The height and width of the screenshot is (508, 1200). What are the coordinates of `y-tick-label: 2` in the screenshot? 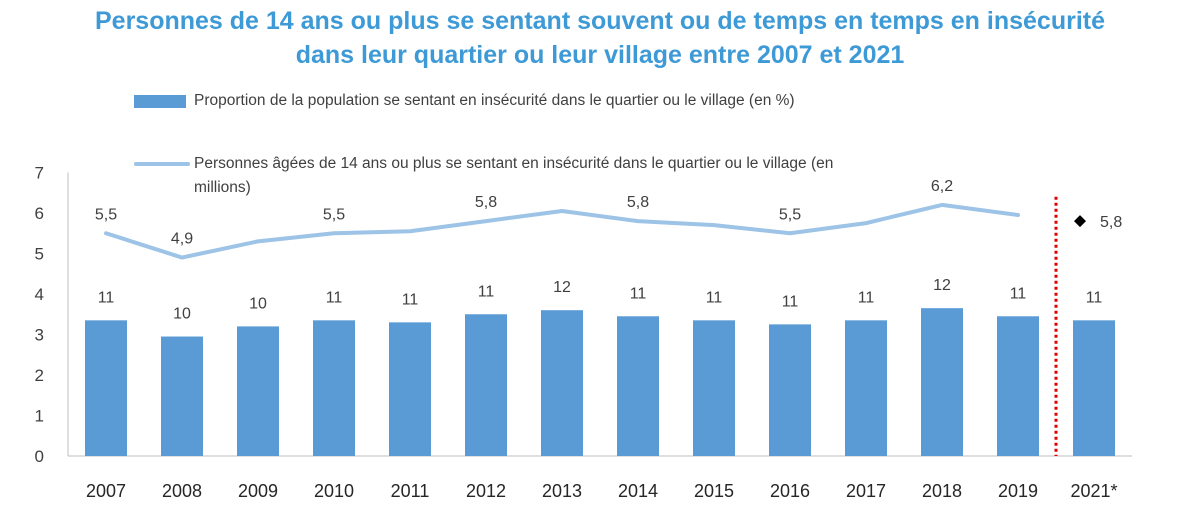 It's located at (39, 375).